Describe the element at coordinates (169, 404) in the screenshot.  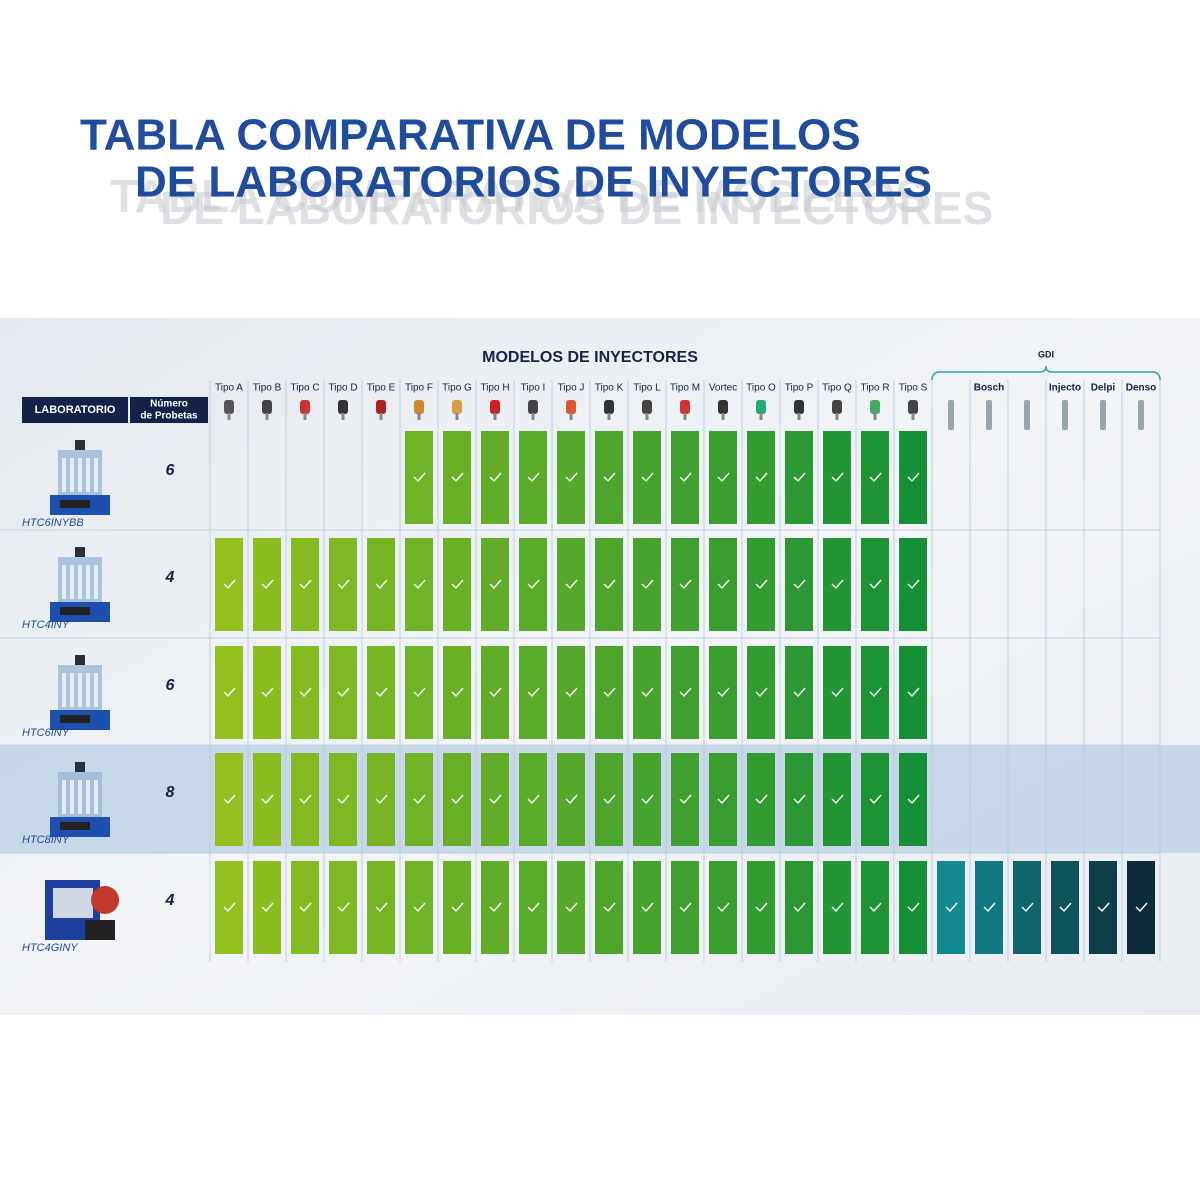
I see `probes-header: Número` at that location.